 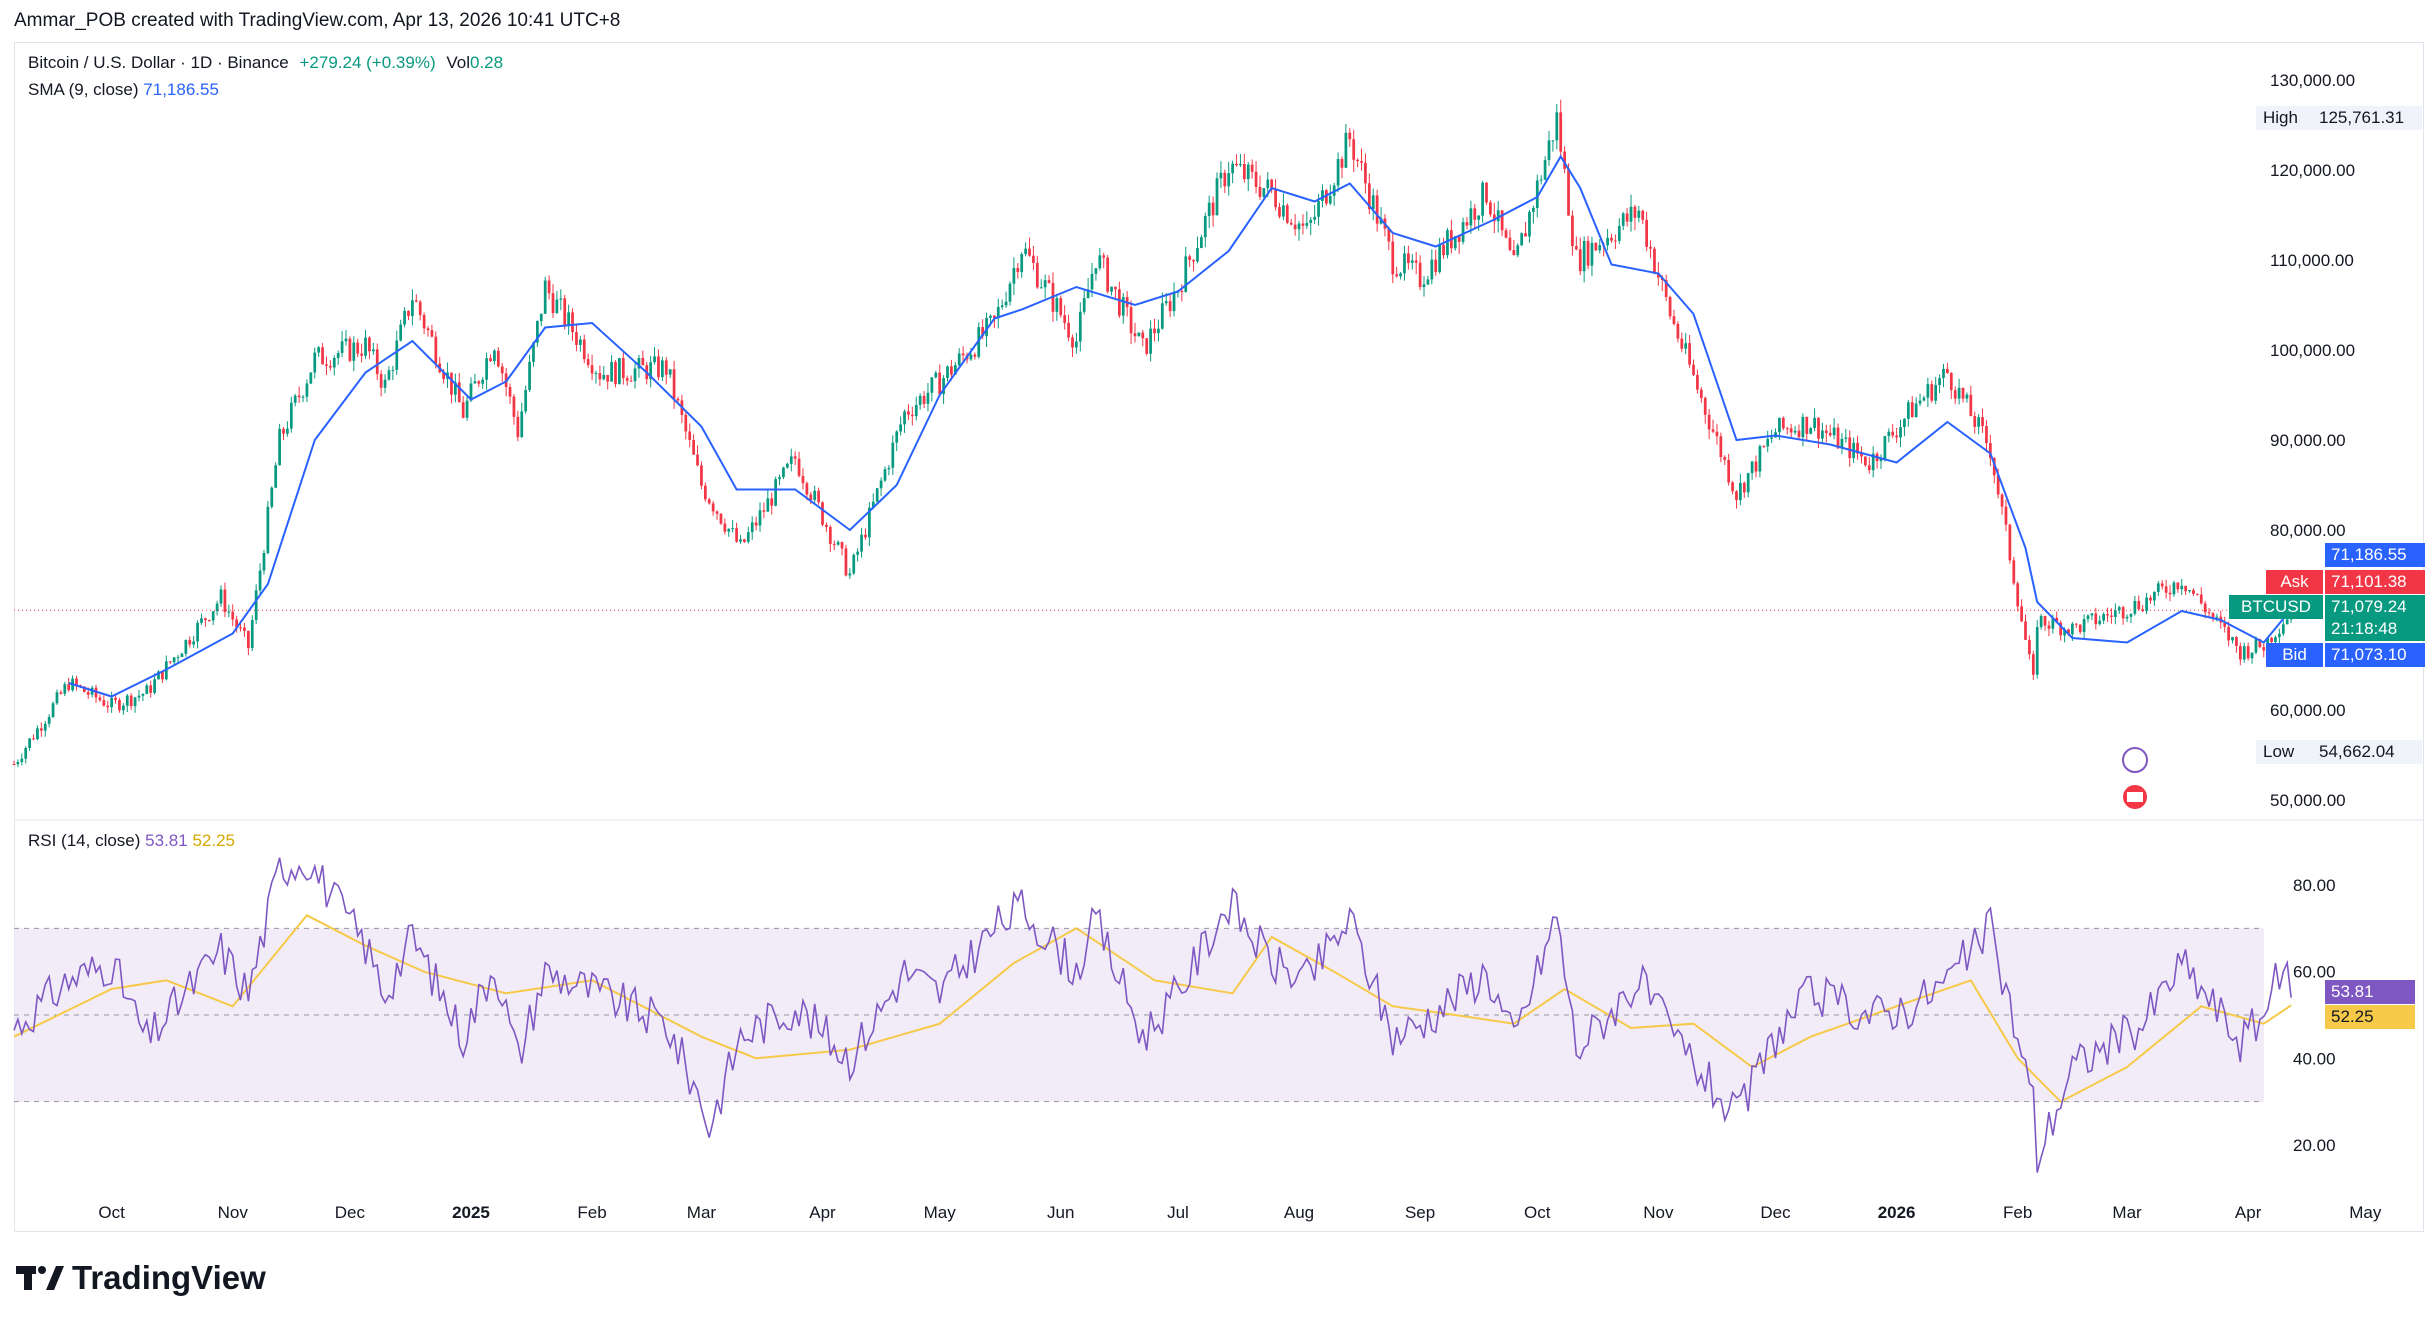 What do you see at coordinates (166, 840) in the screenshot?
I see `legend-rsi-value: 53.81` at bounding box center [166, 840].